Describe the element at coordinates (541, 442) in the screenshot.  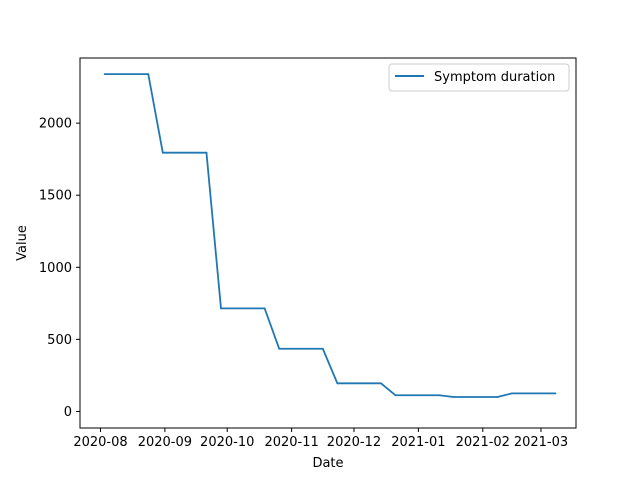
I see `x-tick-label: 2021-03` at that location.